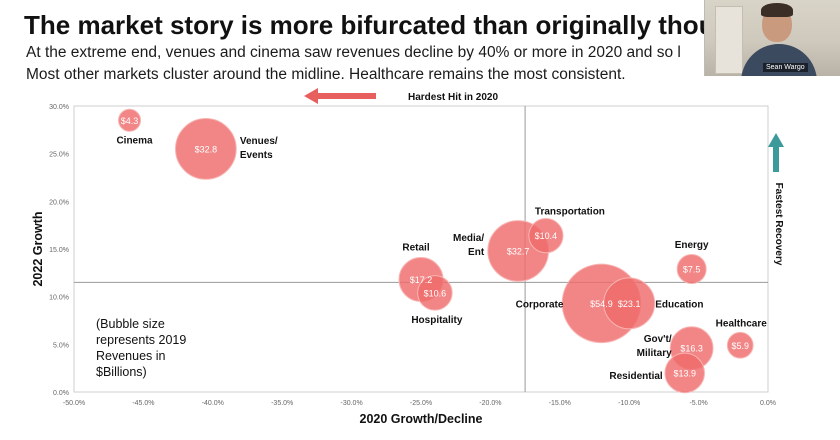 This screenshot has height=440, width=840. I want to click on x-tick-label: 0.0%, so click(768, 403).